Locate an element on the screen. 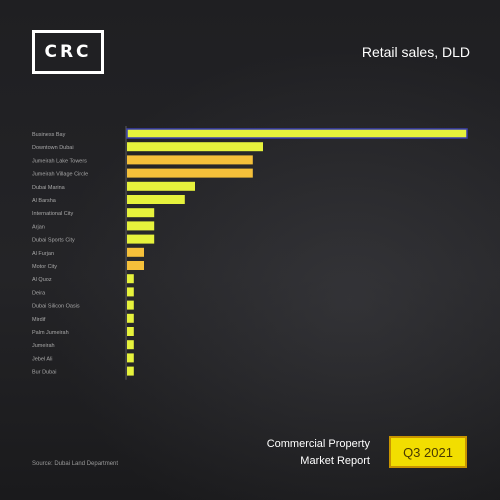  category-label: Palm Jumeirah is located at coordinates (50, 333).